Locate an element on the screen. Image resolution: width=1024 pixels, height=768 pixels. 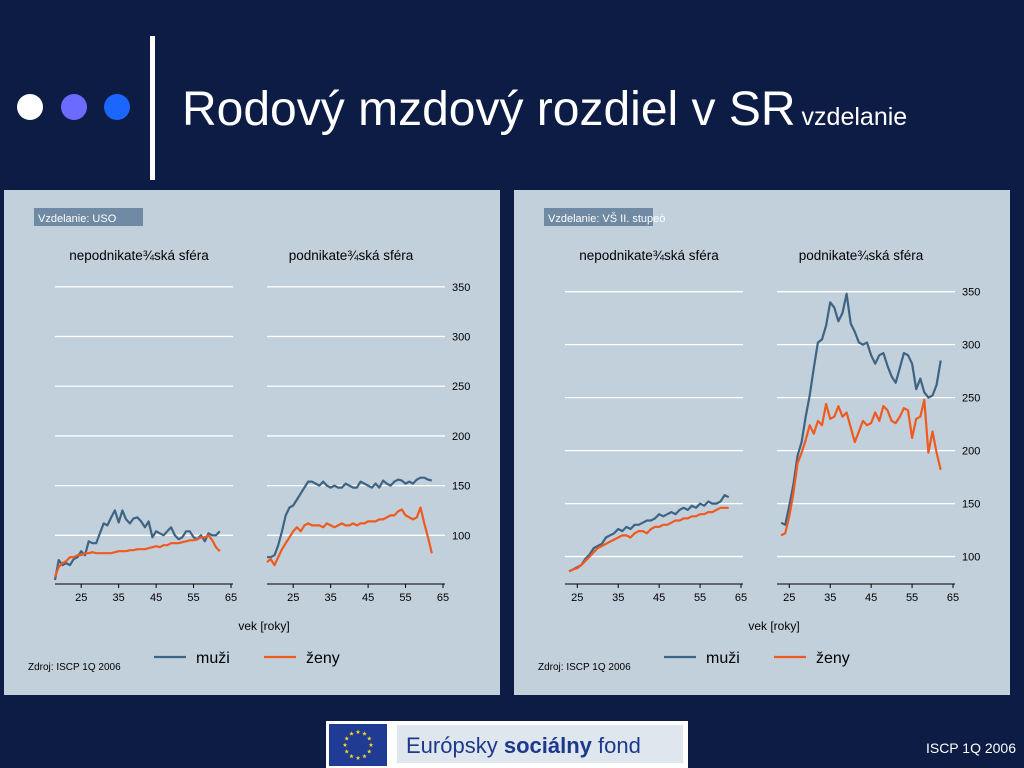
bullet-dot-violet is located at coordinates (74, 107).